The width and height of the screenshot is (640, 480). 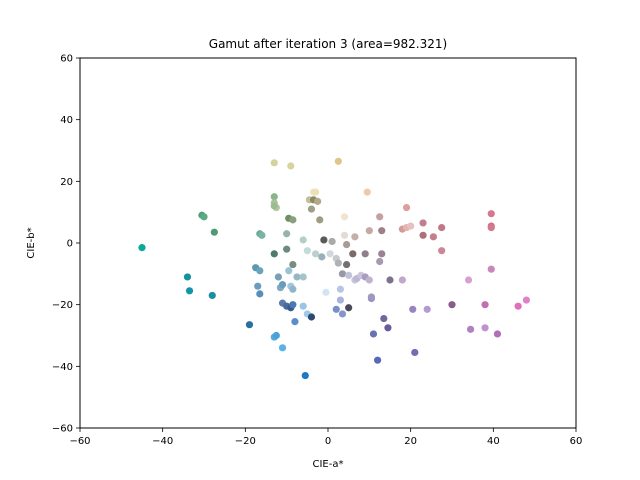 What do you see at coordinates (328, 441) in the screenshot?
I see `x-tick-label: 0` at bounding box center [328, 441].